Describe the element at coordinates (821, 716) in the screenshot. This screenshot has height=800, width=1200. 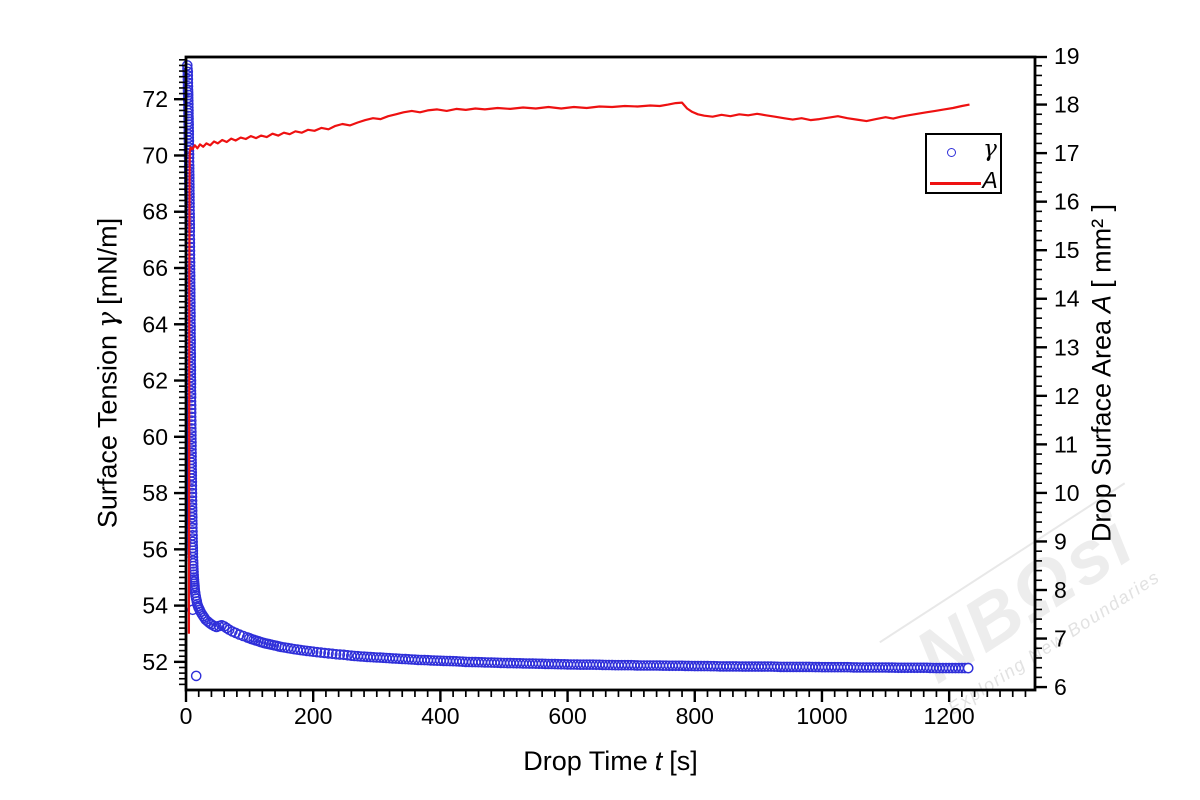
I see `svg-text: 1000` at that location.